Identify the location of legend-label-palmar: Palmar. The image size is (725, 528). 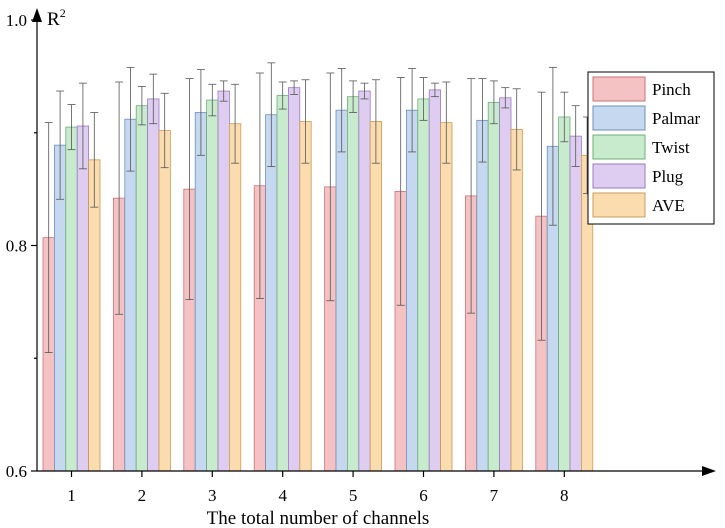
(676, 118).